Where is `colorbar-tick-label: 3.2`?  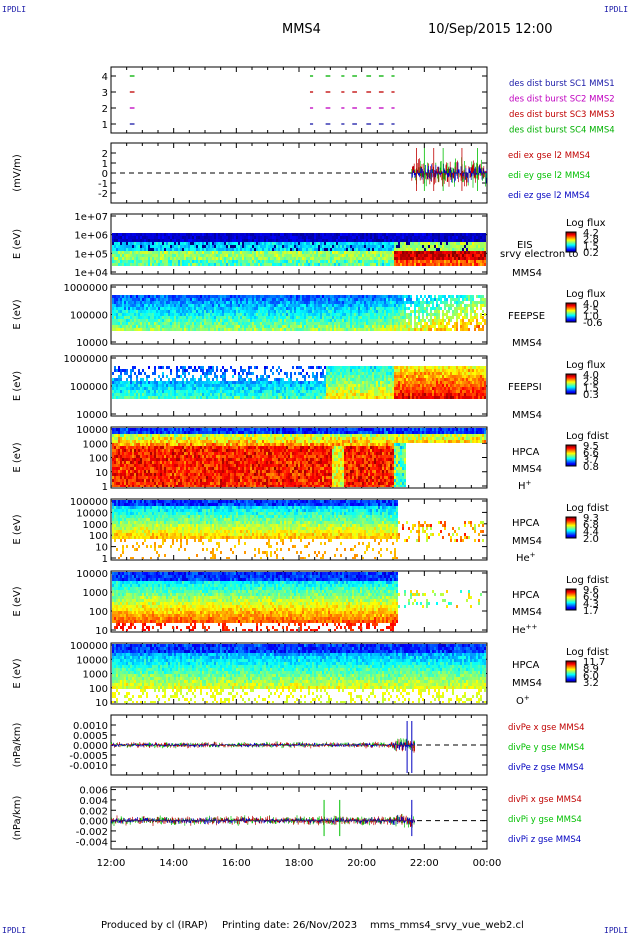 colorbar-tick-label: 3.2 is located at coordinates (591, 683).